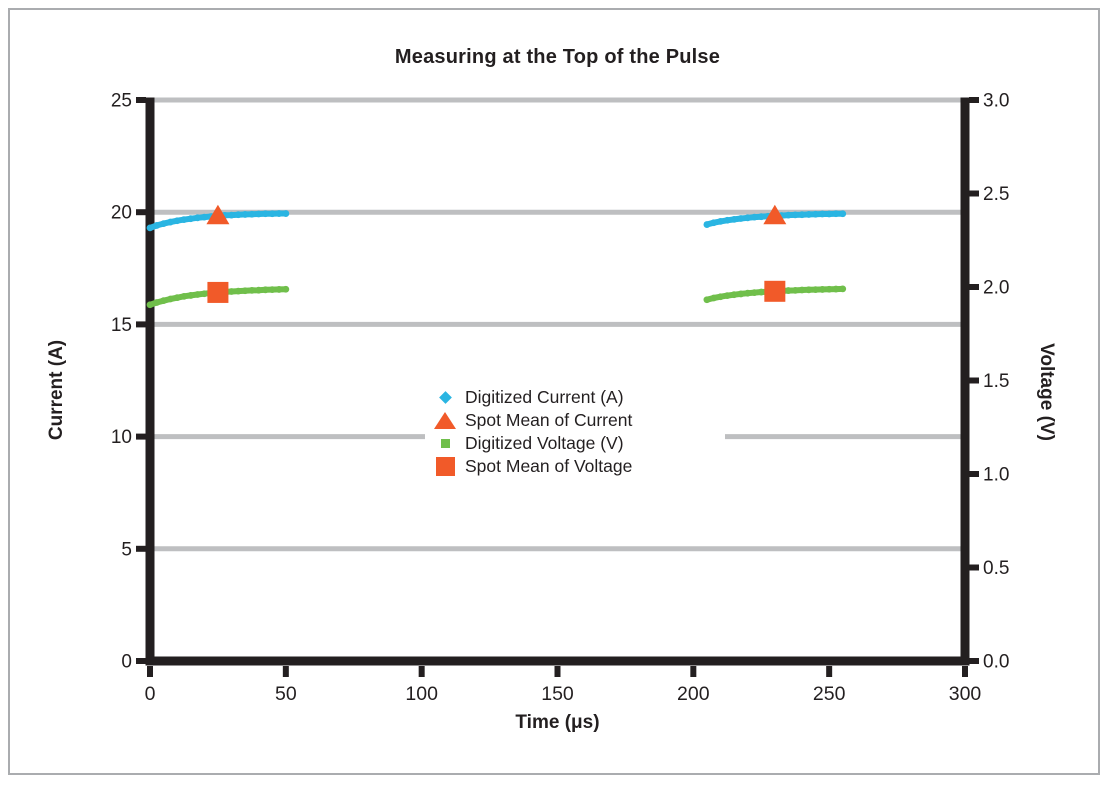  What do you see at coordinates (549, 466) in the screenshot?
I see `legend-label: Spot Mean of Voltage` at bounding box center [549, 466].